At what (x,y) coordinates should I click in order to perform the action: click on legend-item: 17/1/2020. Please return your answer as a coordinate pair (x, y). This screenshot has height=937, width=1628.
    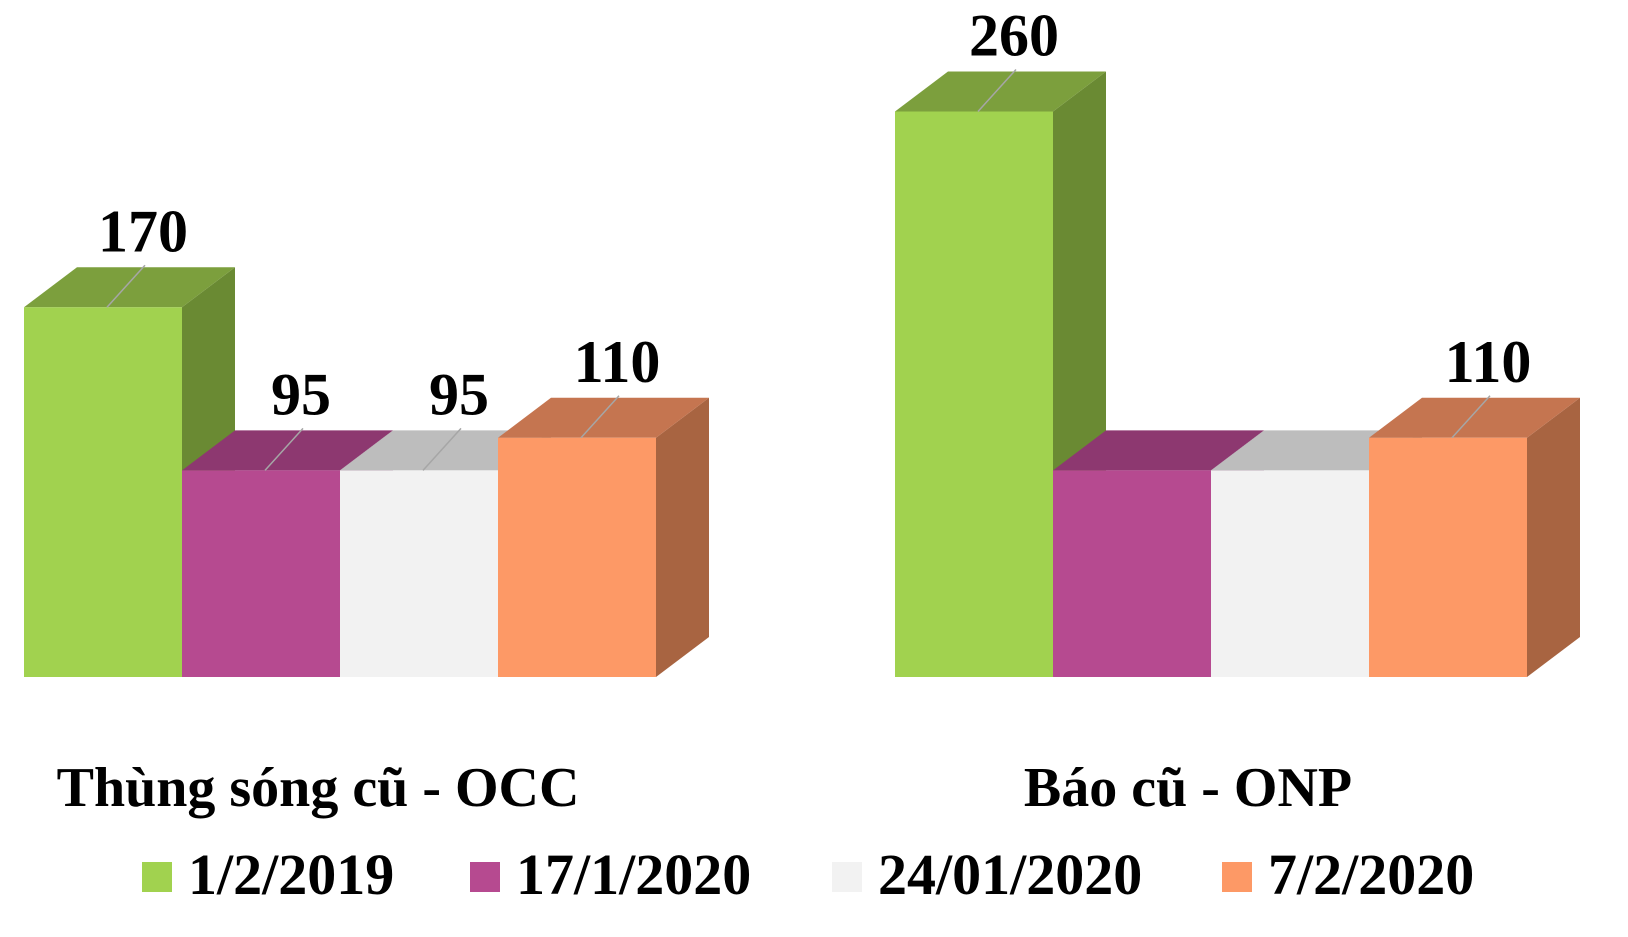
    Looking at the image, I should click on (610, 874).